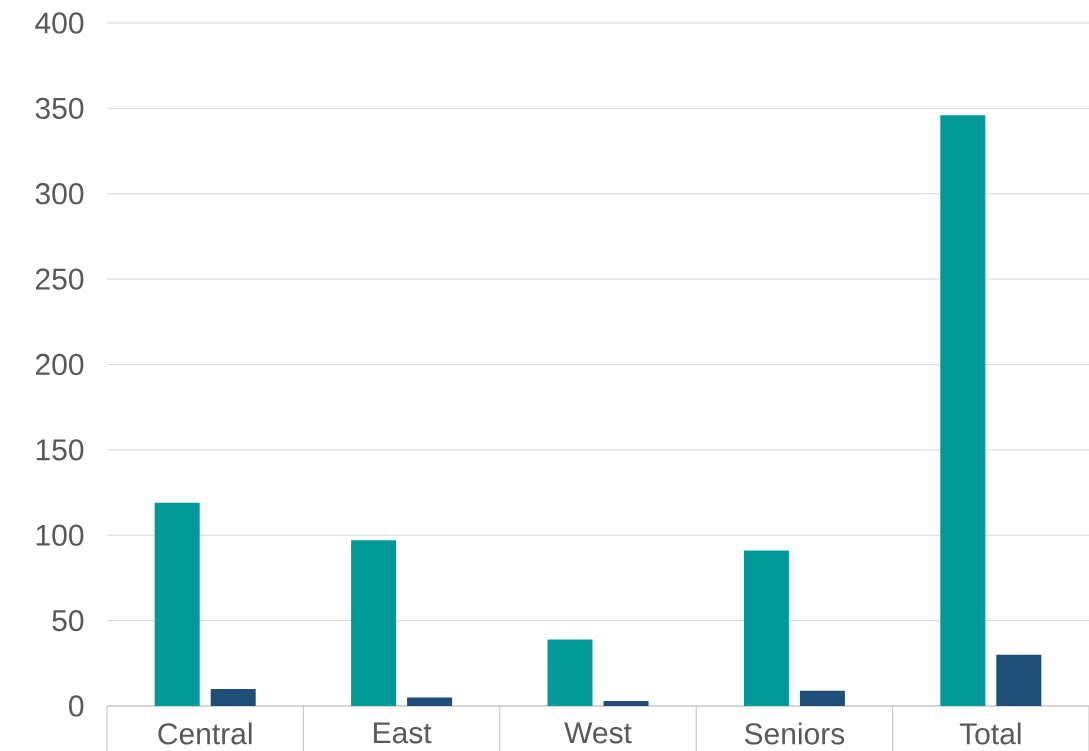 This screenshot has width=1089, height=751. I want to click on x-tick-label: West, so click(598, 733).